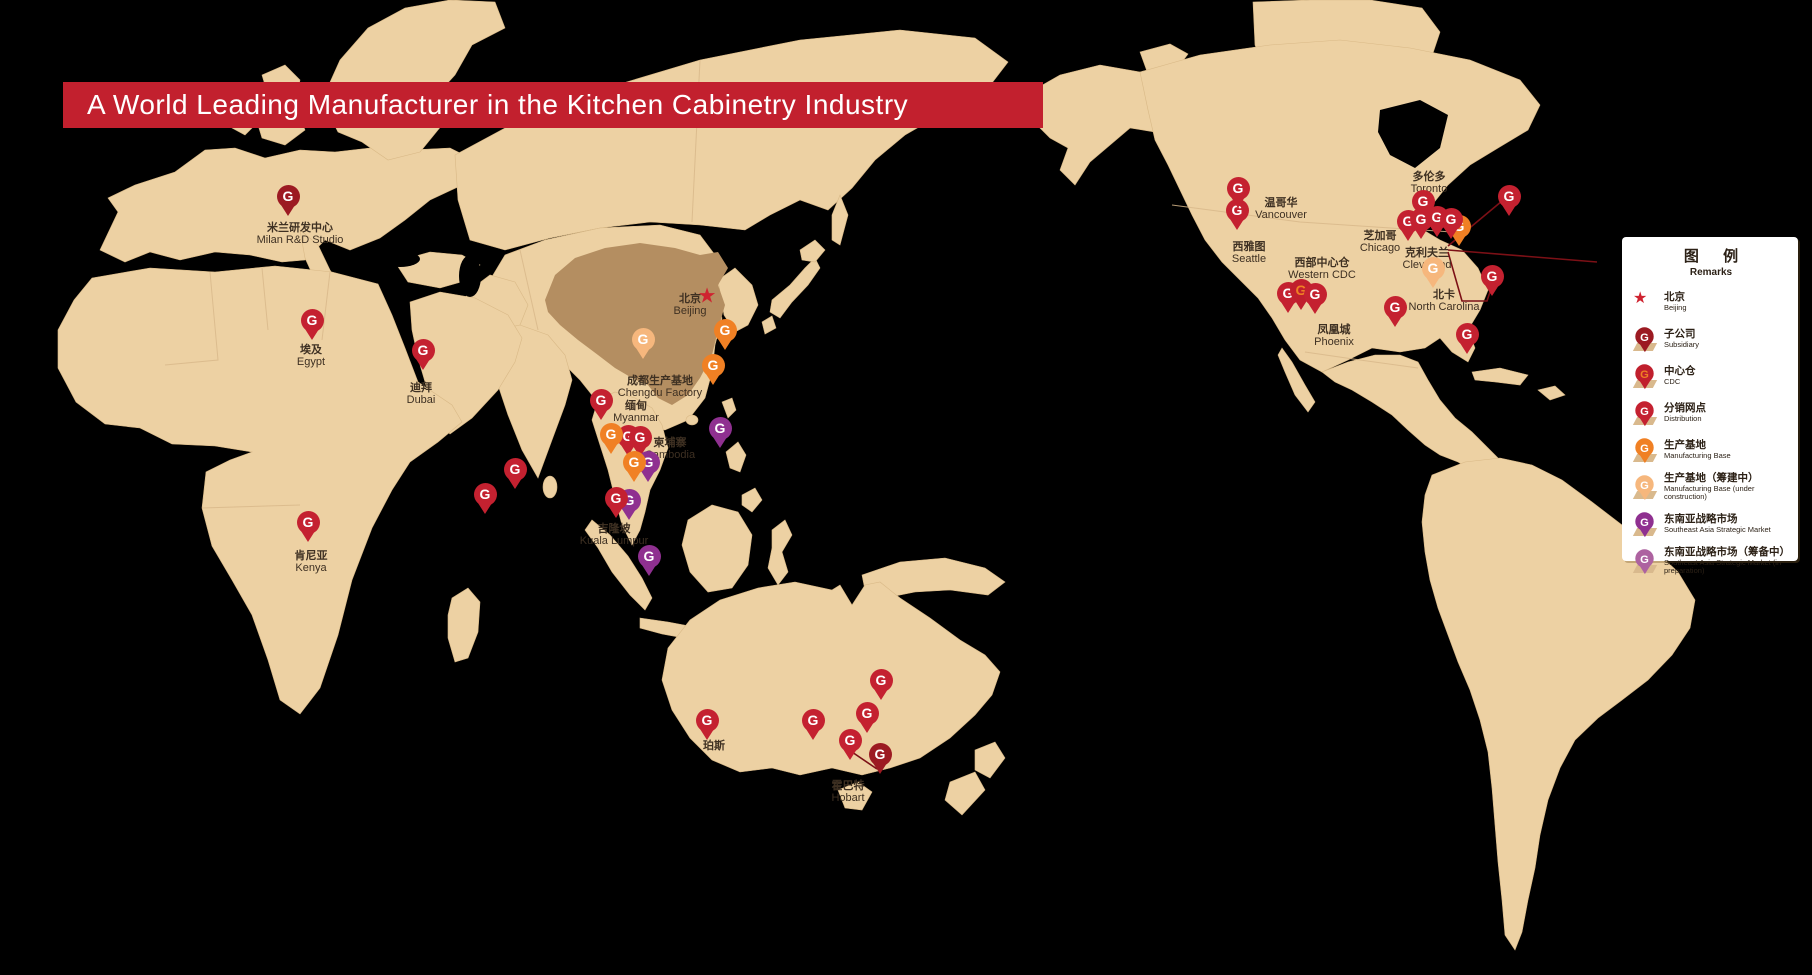  Describe the element at coordinates (300, 240) in the screenshot. I see `map-label-en: Milan R&D Studio` at that location.